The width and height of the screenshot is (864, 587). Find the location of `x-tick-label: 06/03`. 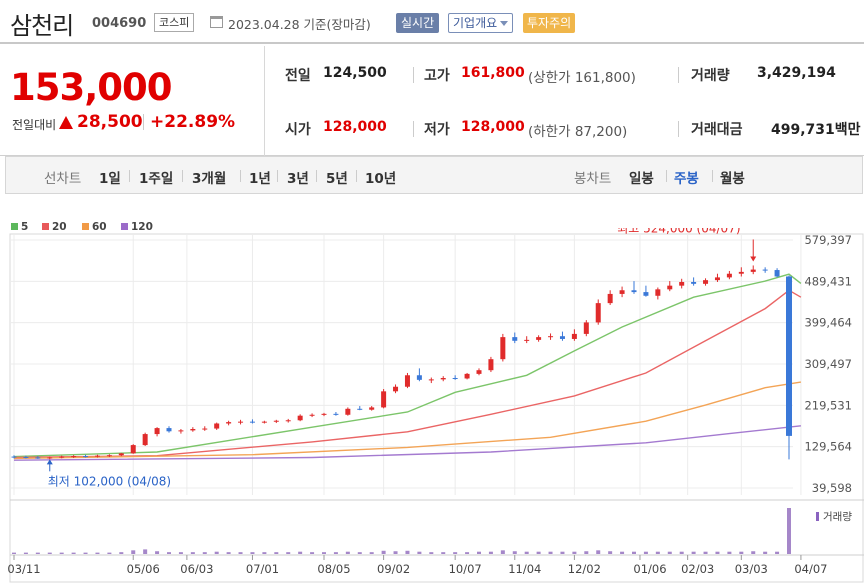

x-tick-label: 06/03 is located at coordinates (196, 569).